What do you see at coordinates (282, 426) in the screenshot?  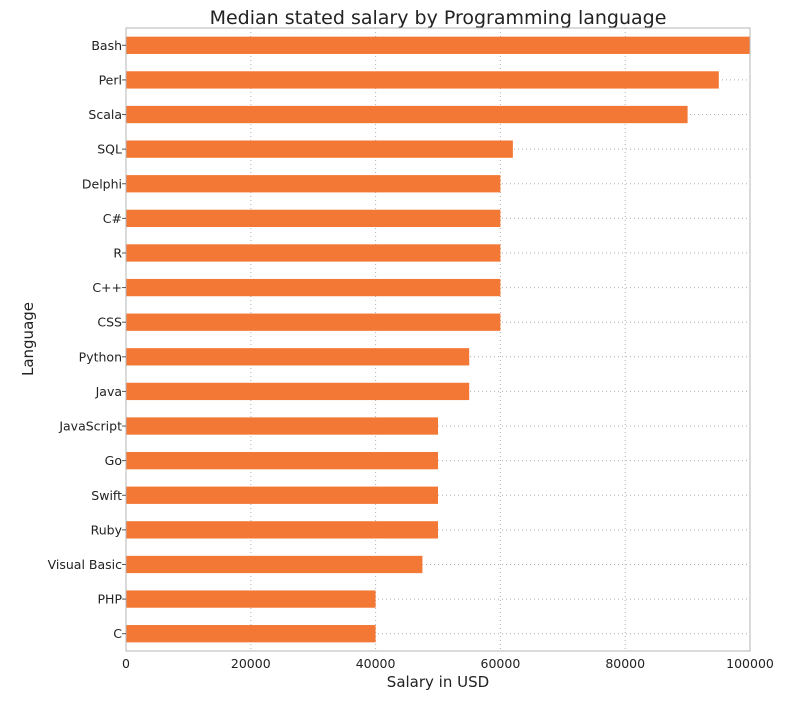 I see `bar-javascript` at bounding box center [282, 426].